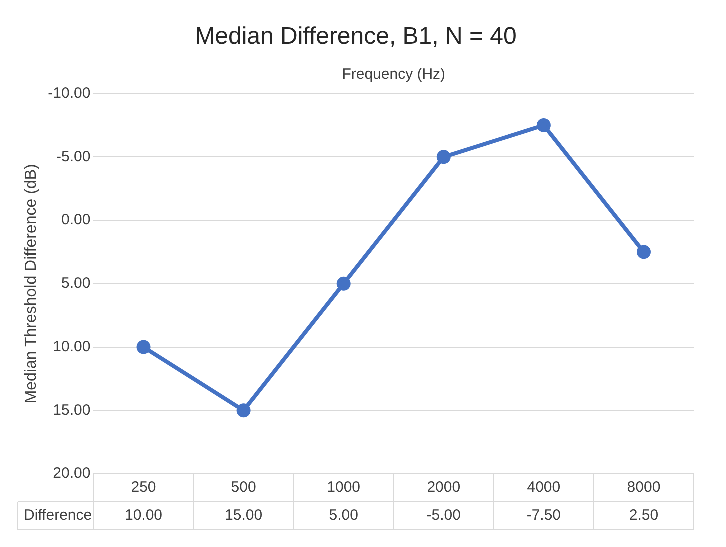 The height and width of the screenshot is (547, 726). I want to click on x-tick-label: 8000, so click(644, 487).